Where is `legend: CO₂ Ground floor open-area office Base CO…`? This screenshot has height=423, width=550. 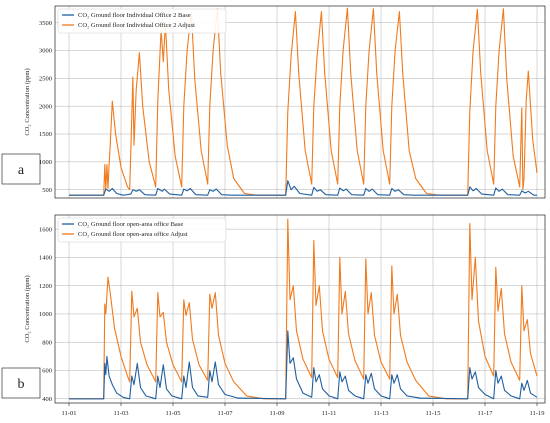
legend: CO₂ Ground floor open-area office Base CO… is located at coordinates (142, 230).